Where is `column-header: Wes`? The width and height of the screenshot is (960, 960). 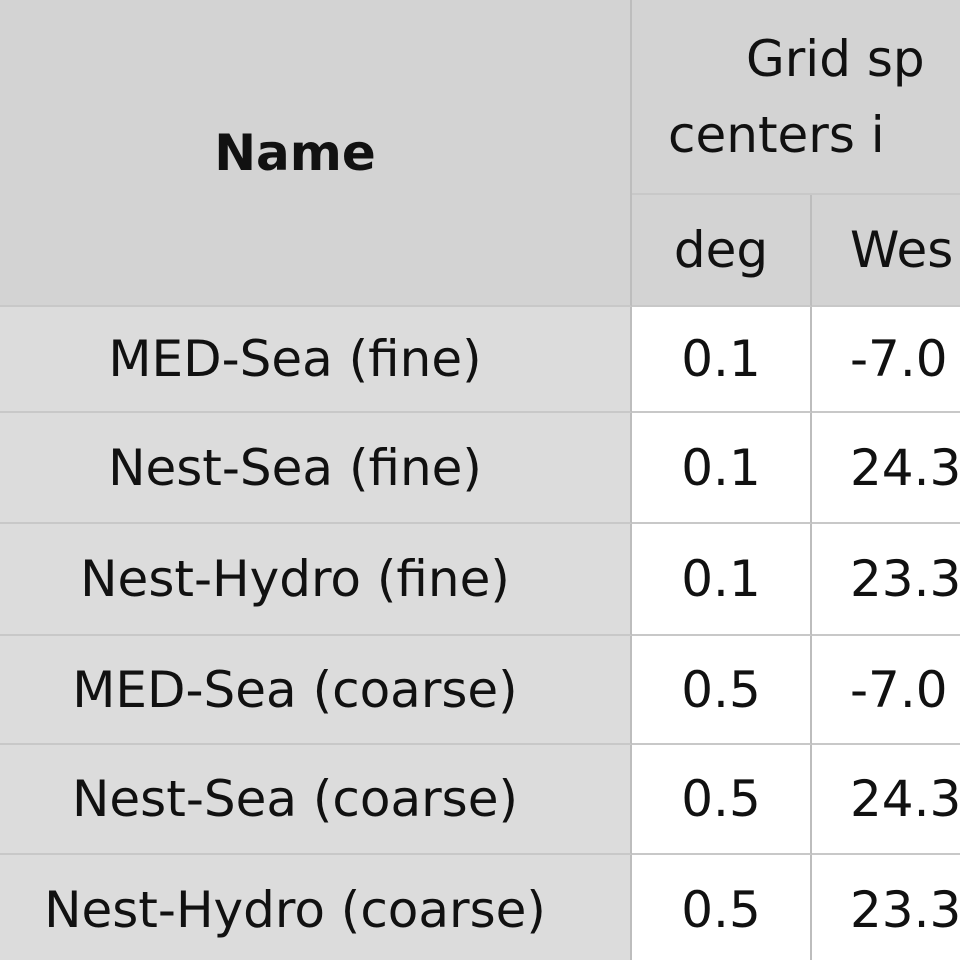
column-header: Wes is located at coordinates (886, 251).